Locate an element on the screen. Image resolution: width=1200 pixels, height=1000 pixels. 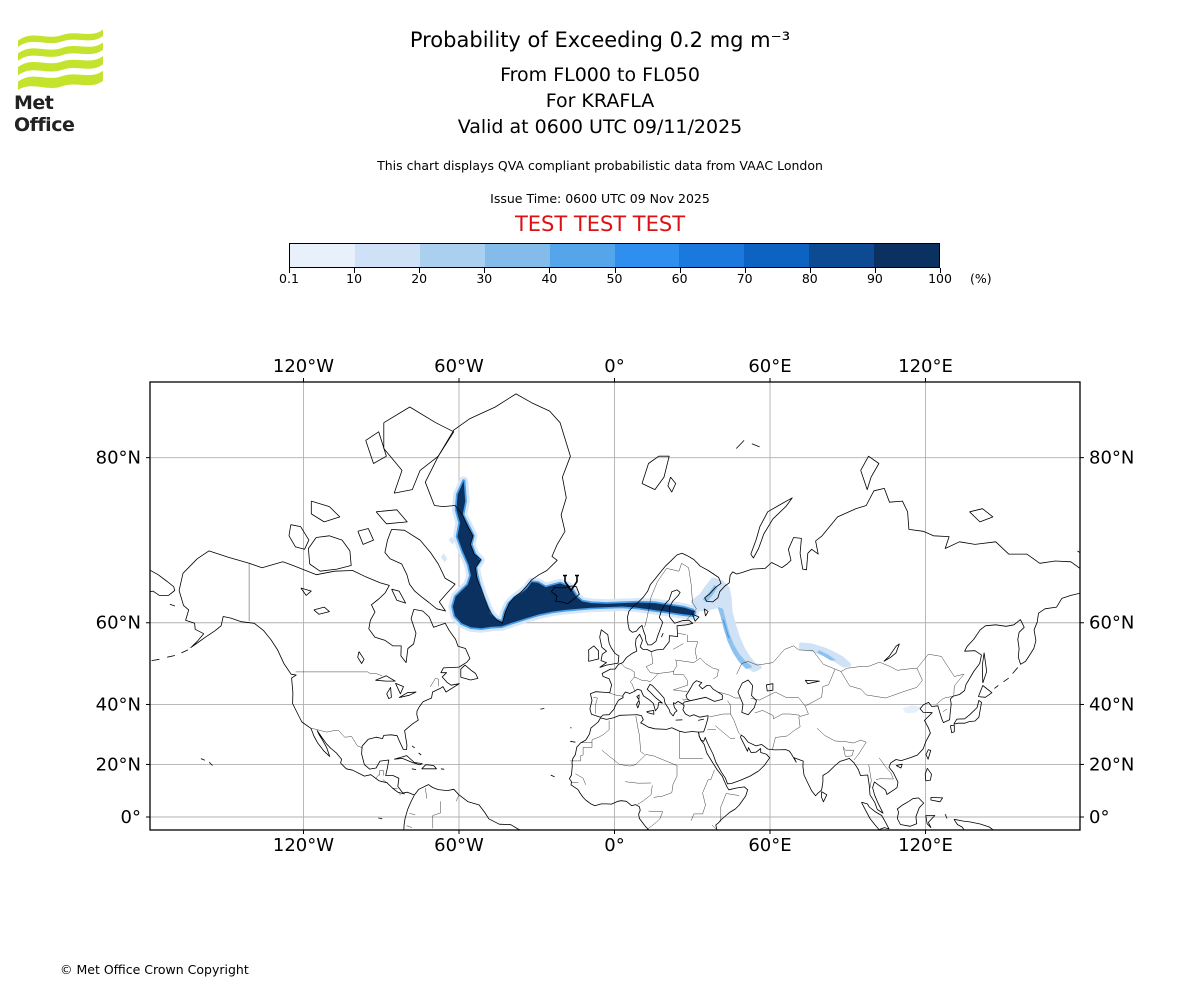
lat-tick-label-right: 0° is located at coordinates (1099, 817).